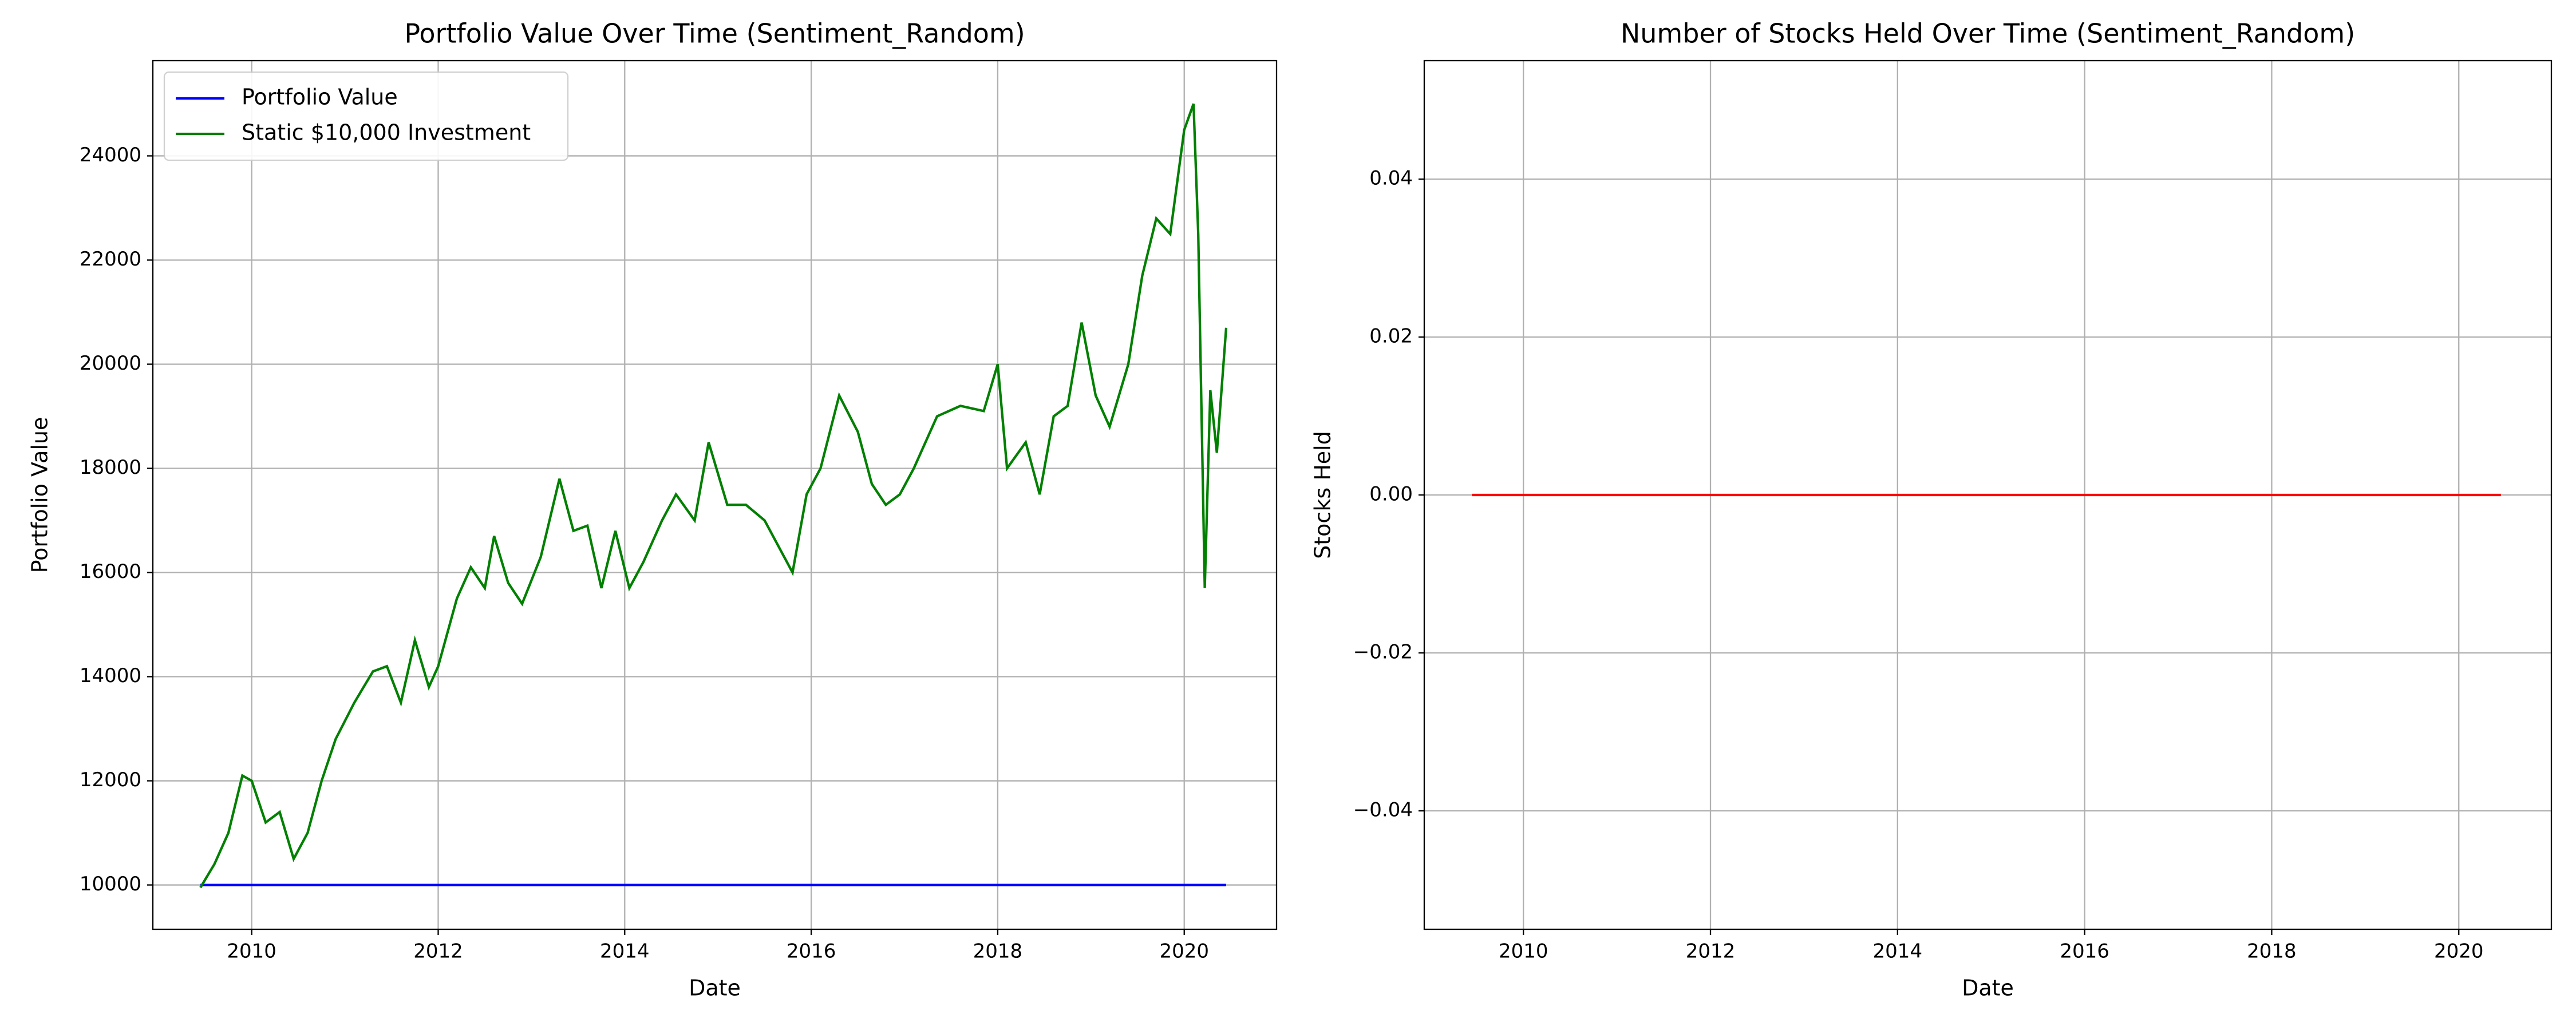 Image resolution: width=2576 pixels, height=1030 pixels. I want to click on y-tick-label: −0.02, so click(1383, 652).